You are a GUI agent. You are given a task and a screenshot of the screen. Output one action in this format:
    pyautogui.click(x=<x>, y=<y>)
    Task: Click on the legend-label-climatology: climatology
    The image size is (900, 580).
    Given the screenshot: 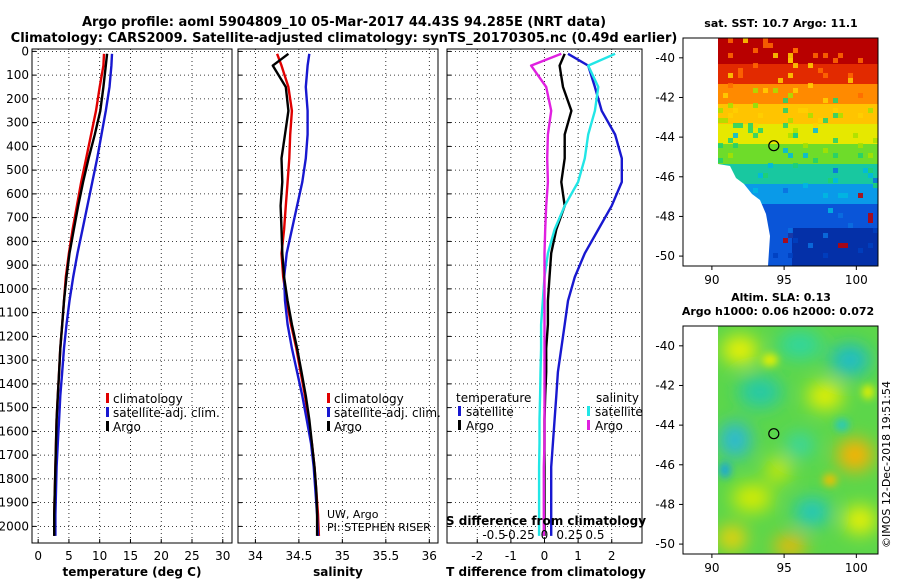 What is the action you would take?
    pyautogui.click(x=369, y=399)
    